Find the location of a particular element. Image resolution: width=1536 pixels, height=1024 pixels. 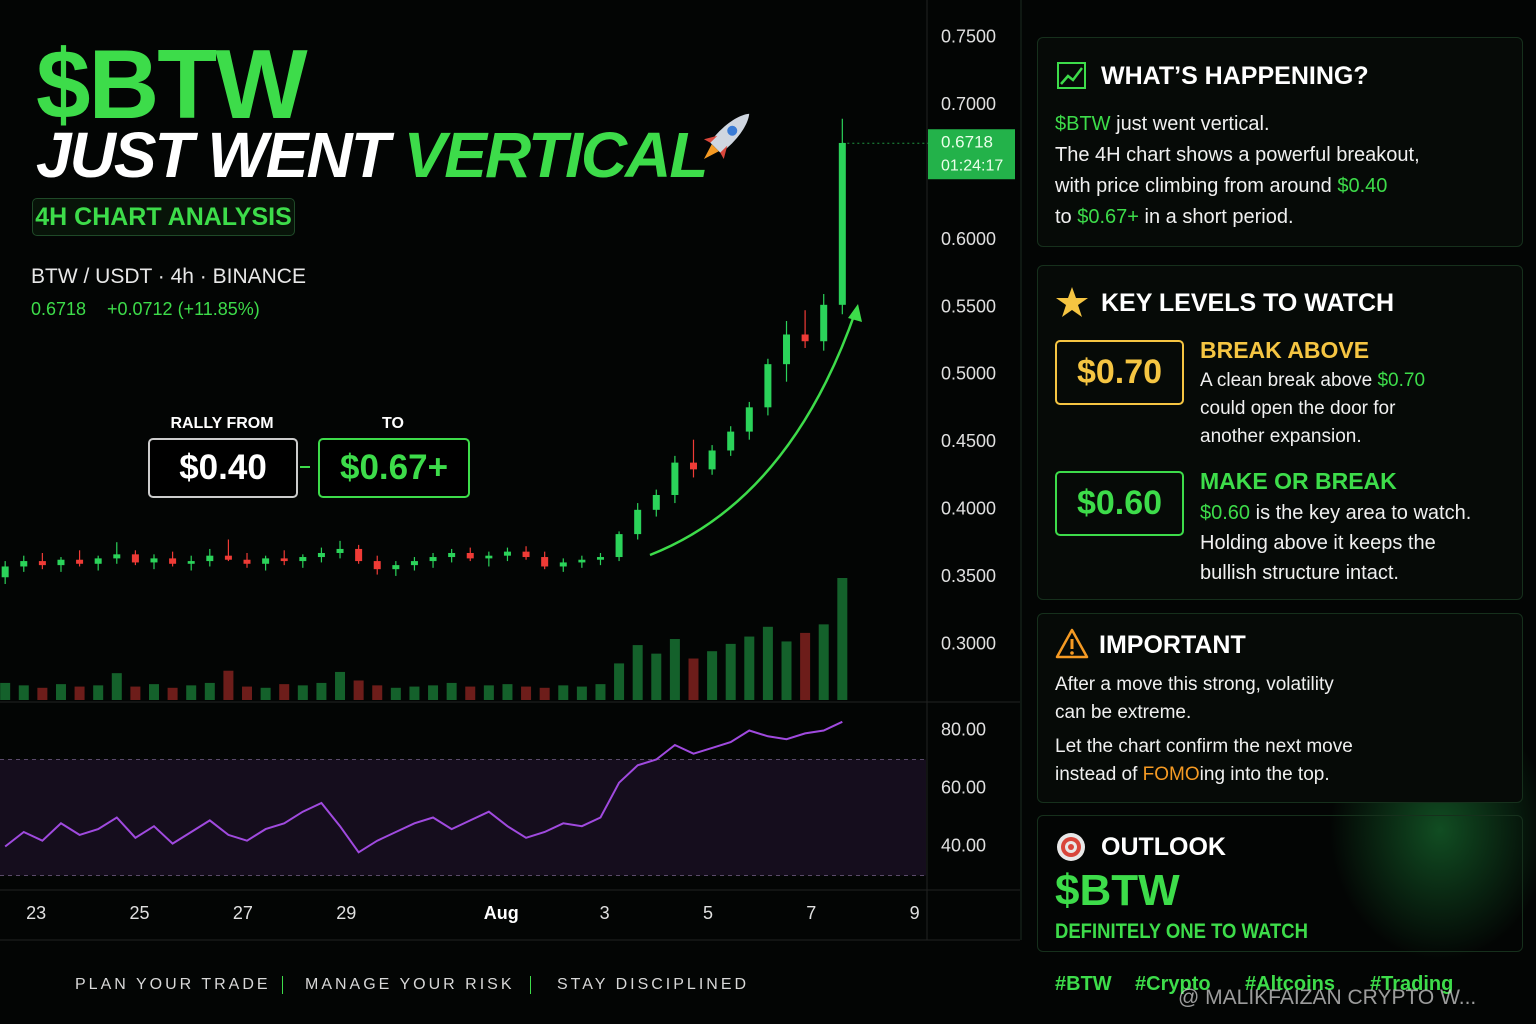

text-segment: Holding above it keeps the is located at coordinates (1318, 543).